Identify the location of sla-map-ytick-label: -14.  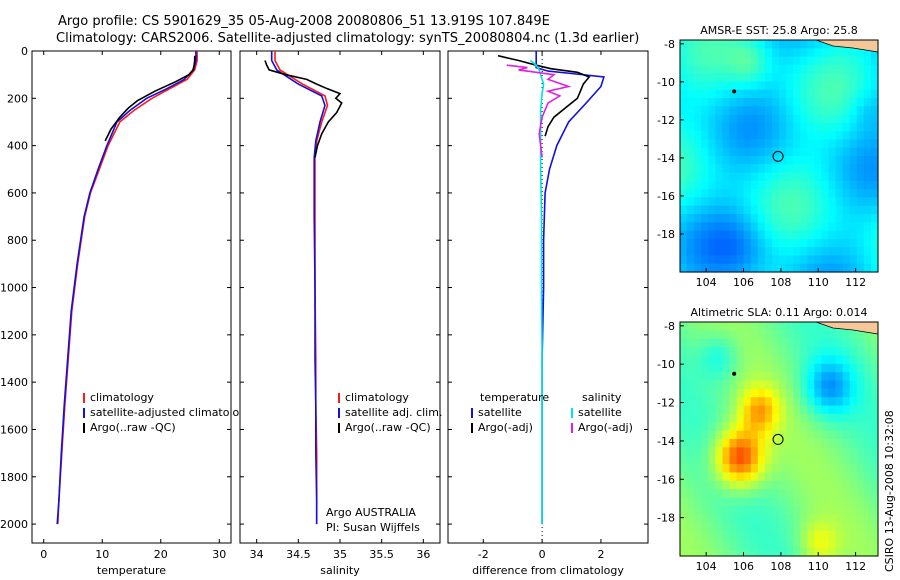
(666, 441).